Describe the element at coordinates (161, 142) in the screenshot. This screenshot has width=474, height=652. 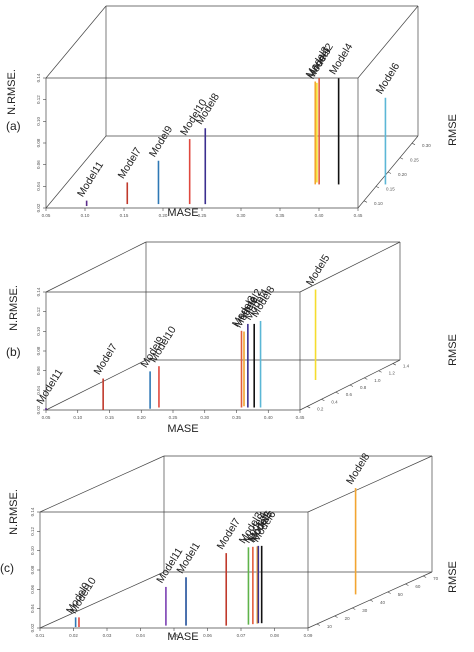
I see `stem-label-model9: Model9` at that location.